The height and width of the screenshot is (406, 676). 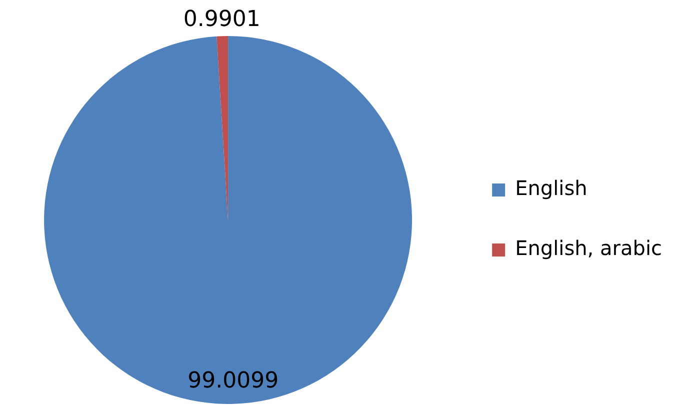 What do you see at coordinates (233, 381) in the screenshot?
I see `data-label: 99.0099` at bounding box center [233, 381].